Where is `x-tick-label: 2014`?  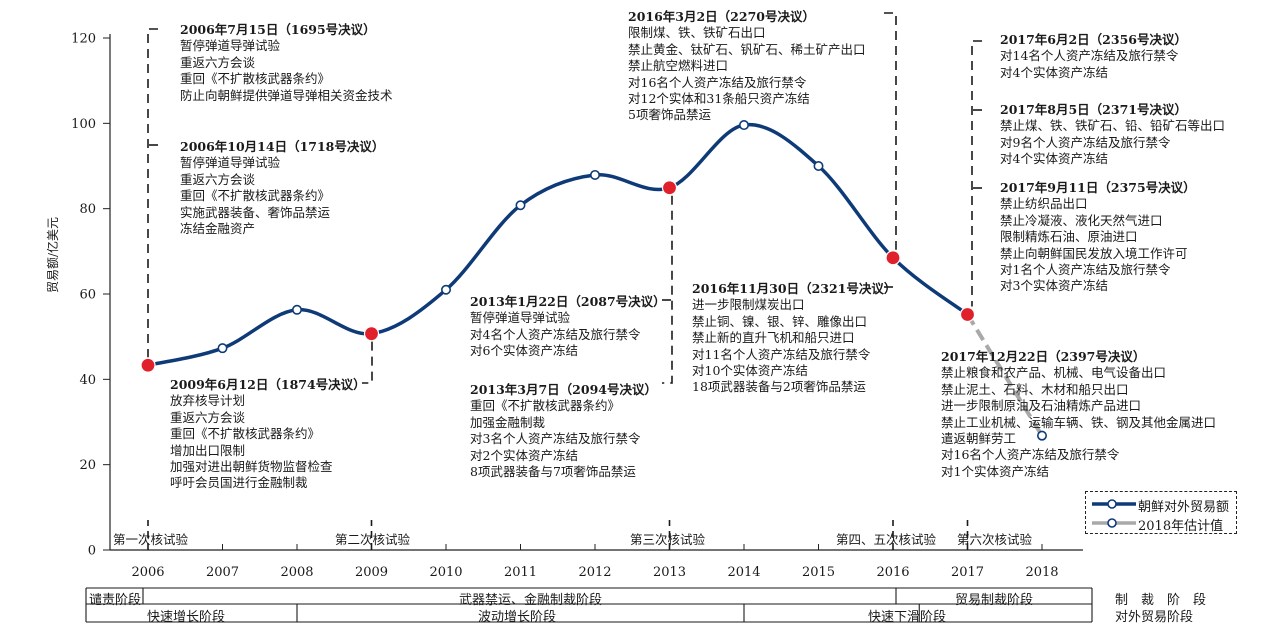
x-tick-label: 2014 is located at coordinates (743, 572).